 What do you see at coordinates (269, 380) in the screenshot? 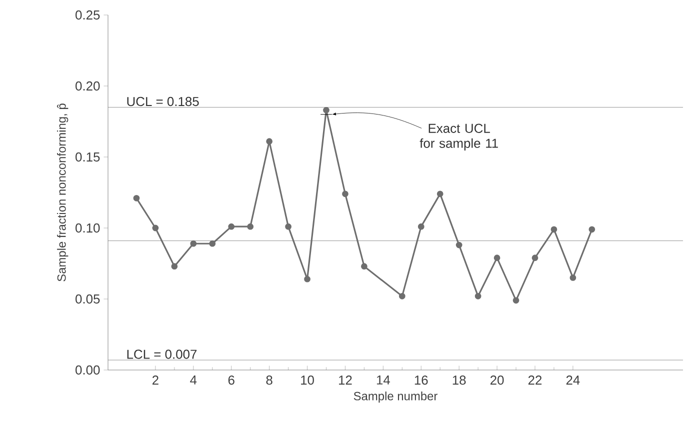
I see `x-tick-label: 8` at bounding box center [269, 380].